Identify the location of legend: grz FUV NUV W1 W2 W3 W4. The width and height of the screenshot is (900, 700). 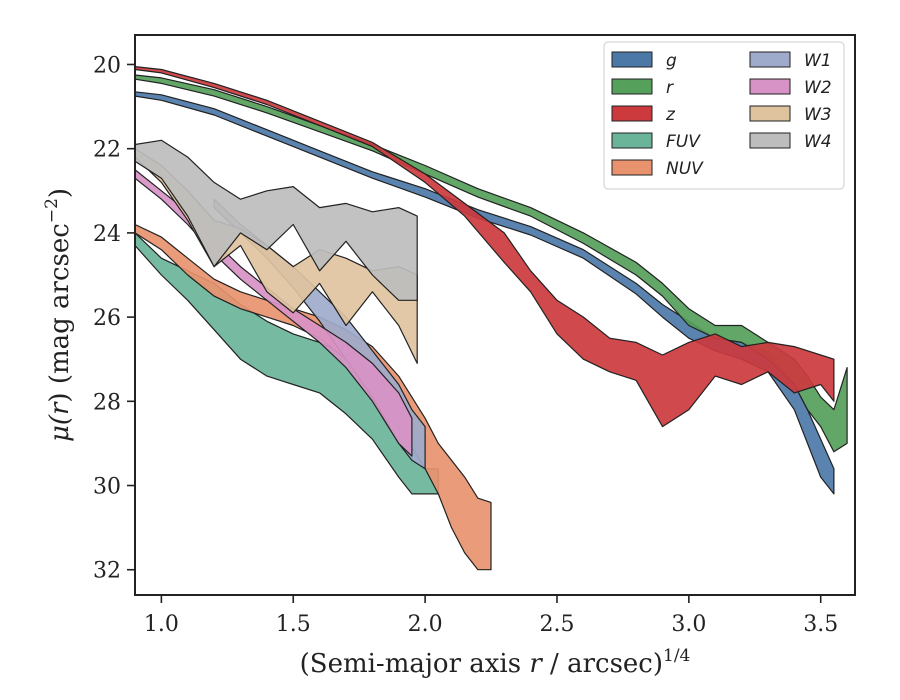
(724, 115).